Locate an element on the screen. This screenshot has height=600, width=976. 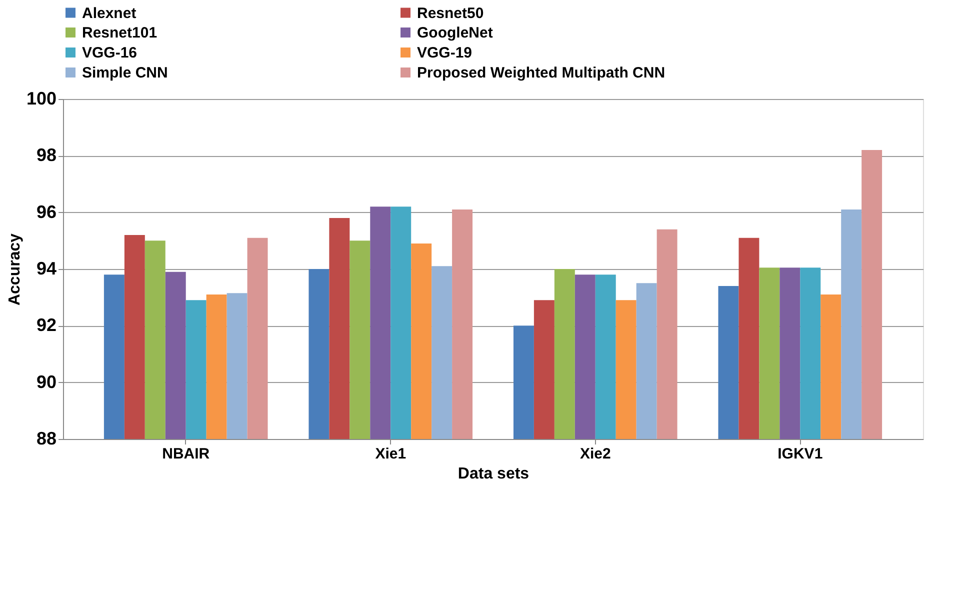
y-tick-label: 90 is located at coordinates (46, 382).